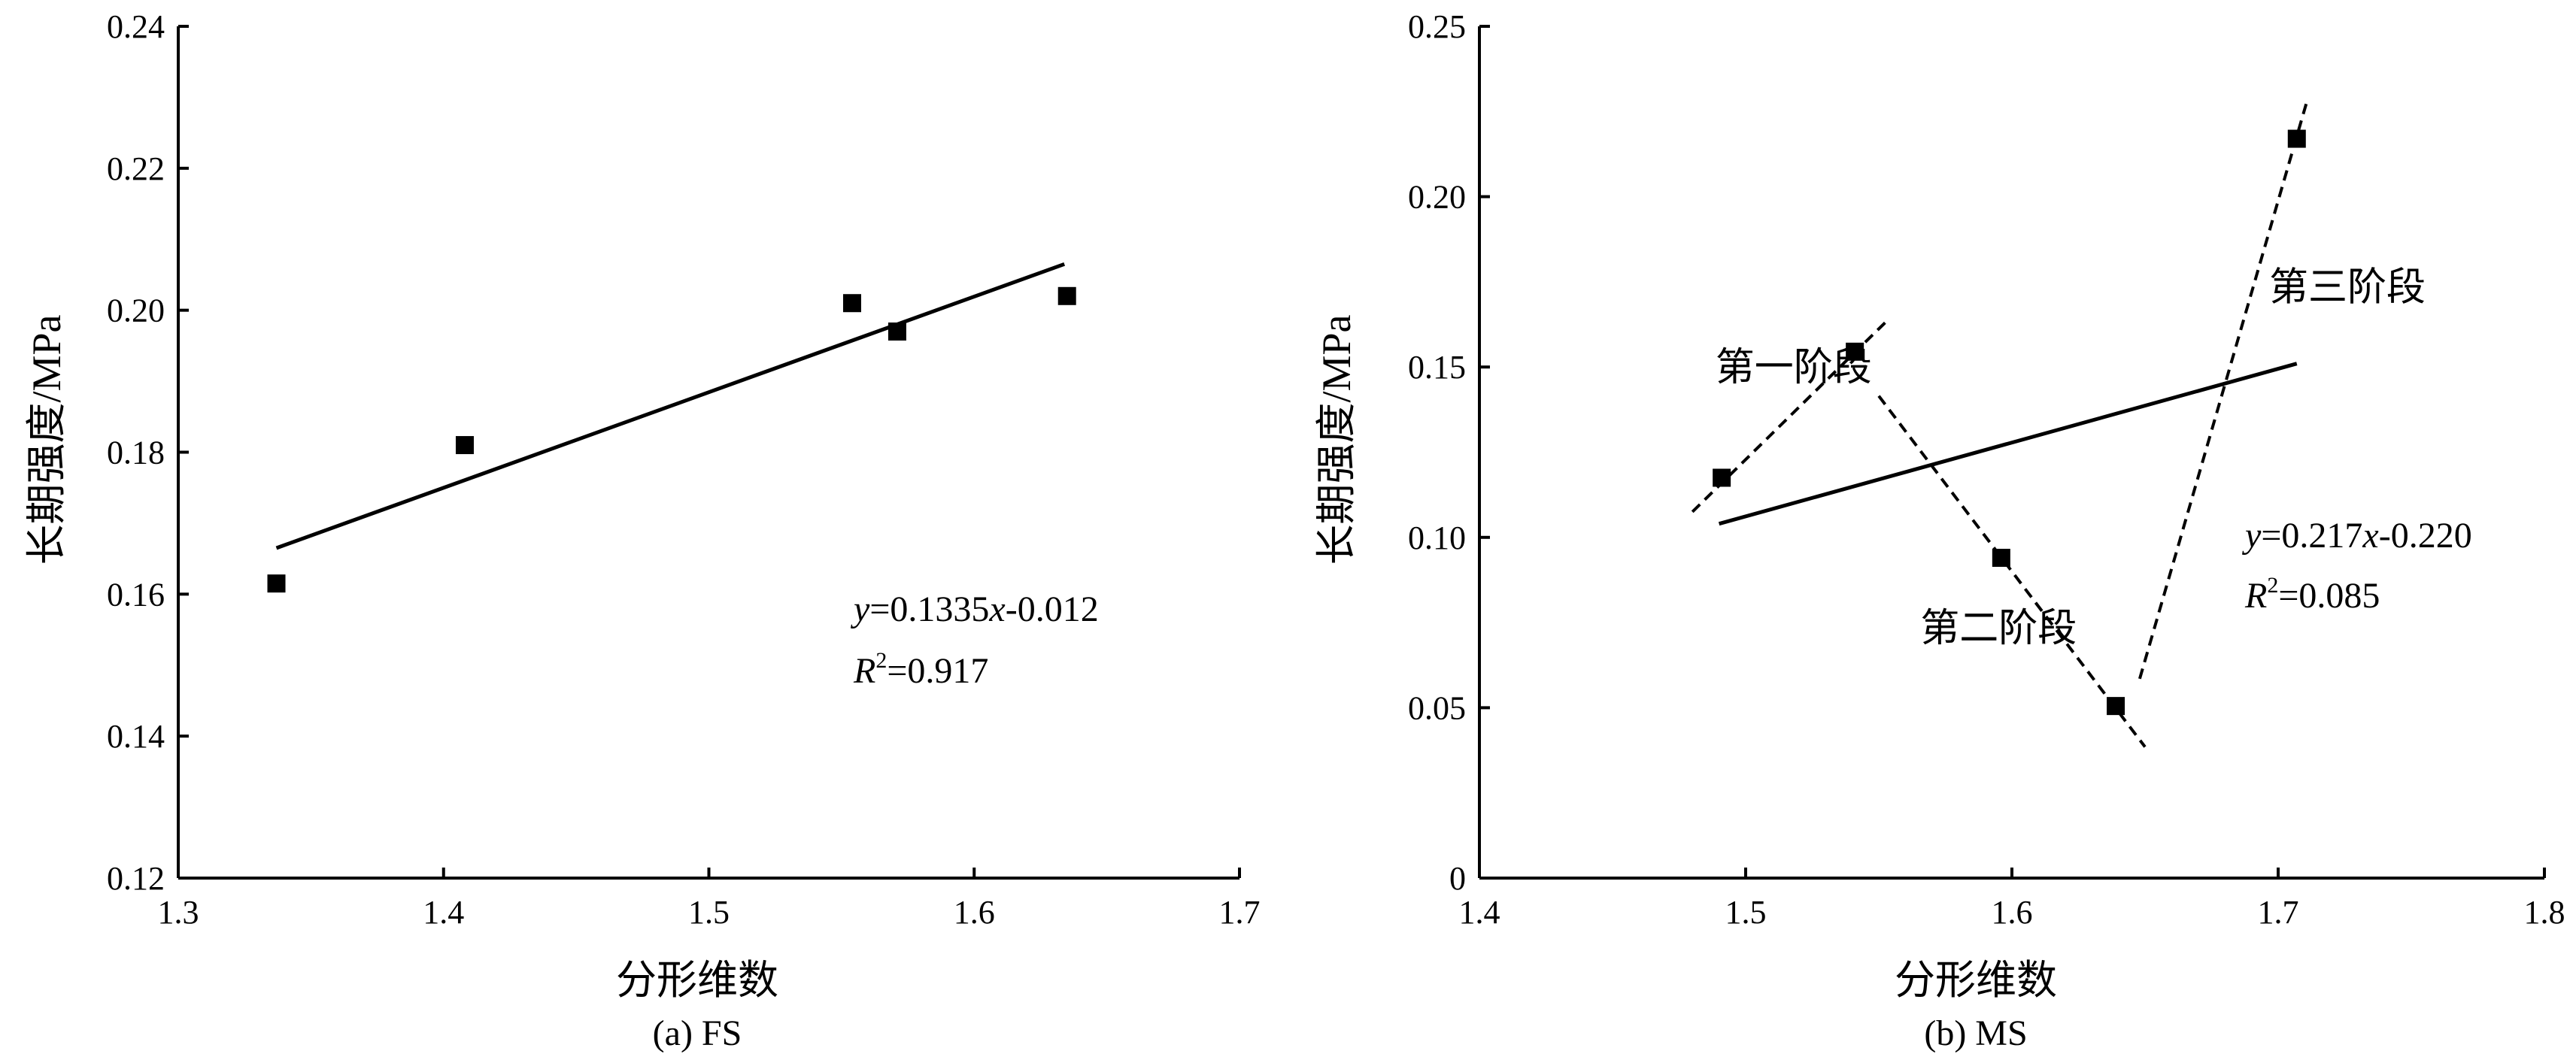 This screenshot has height=1060, width=2576. What do you see at coordinates (1336, 440) in the screenshot?
I see `panel-b-y-axis-title: 长期强度/MPa` at bounding box center [1336, 440].